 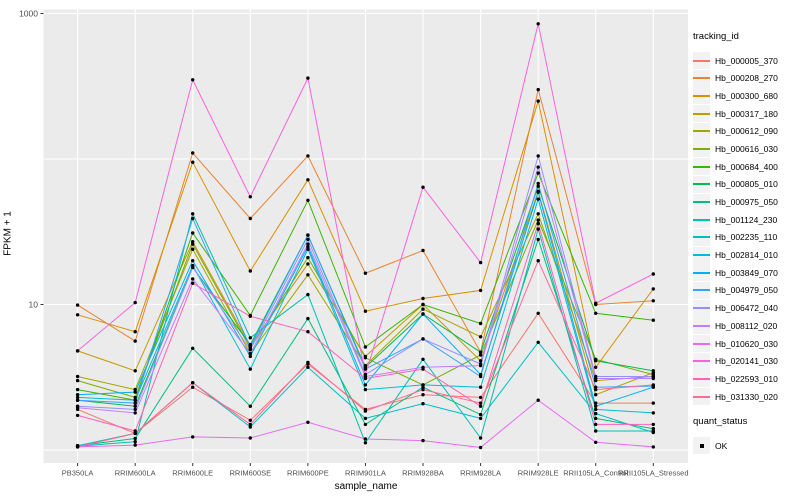 What do you see at coordinates (480, 418) in the screenshot?
I see `data-point-Hb_002235_110-RRIM928LA` at bounding box center [480, 418].